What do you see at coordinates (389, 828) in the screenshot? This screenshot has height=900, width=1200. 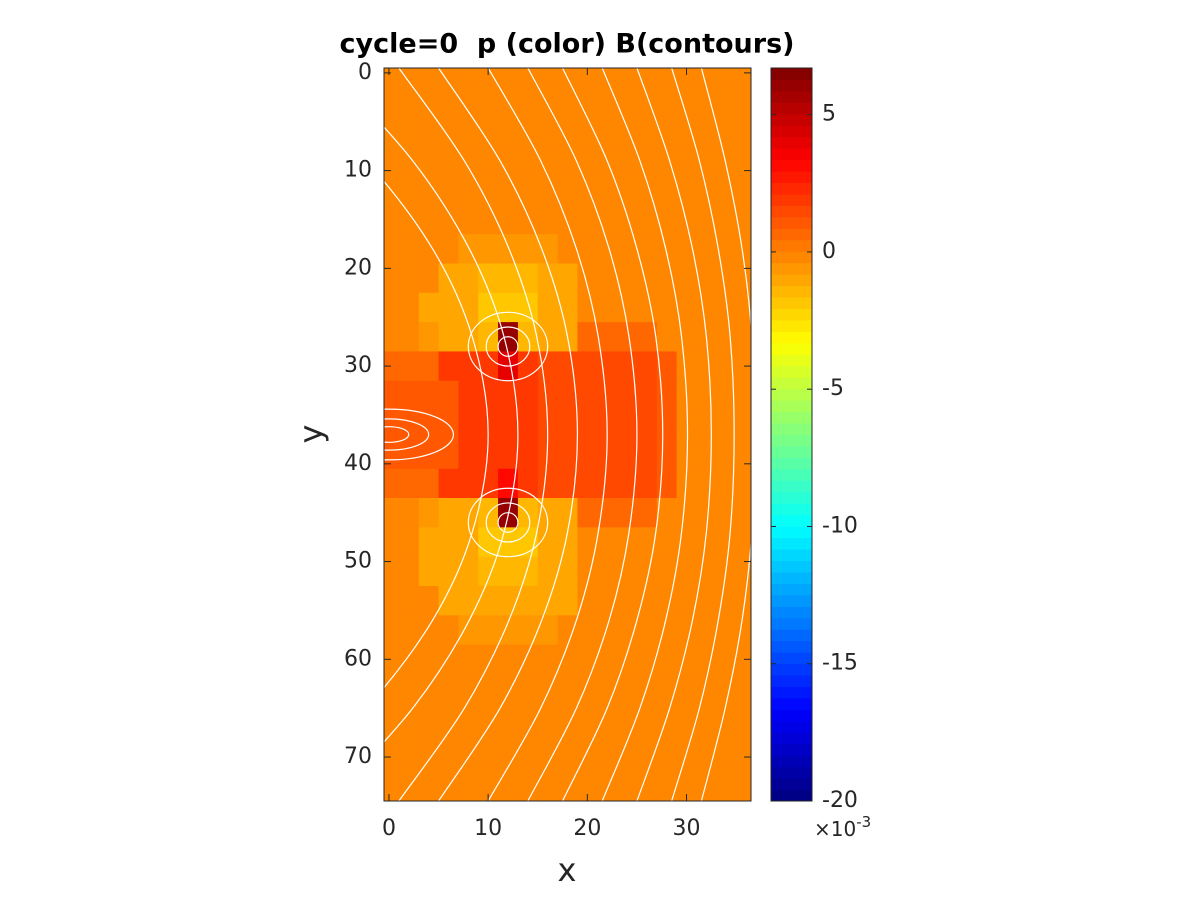 I see `x-tick-label: 0` at bounding box center [389, 828].